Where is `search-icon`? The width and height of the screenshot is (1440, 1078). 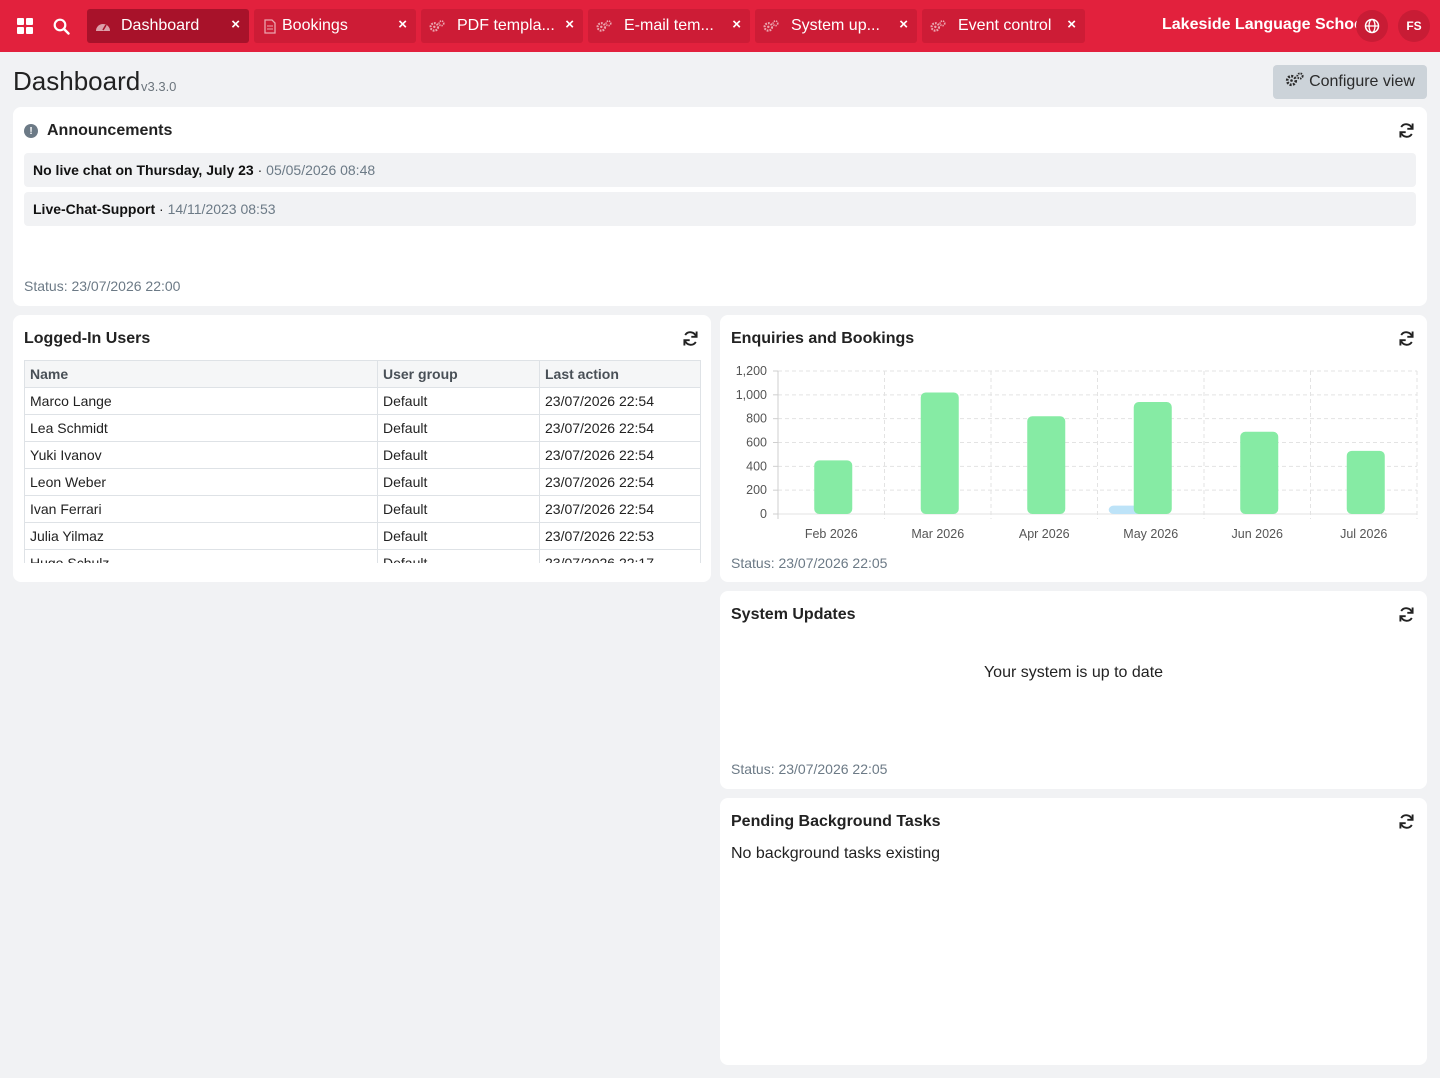
search-icon is located at coordinates (61, 26).